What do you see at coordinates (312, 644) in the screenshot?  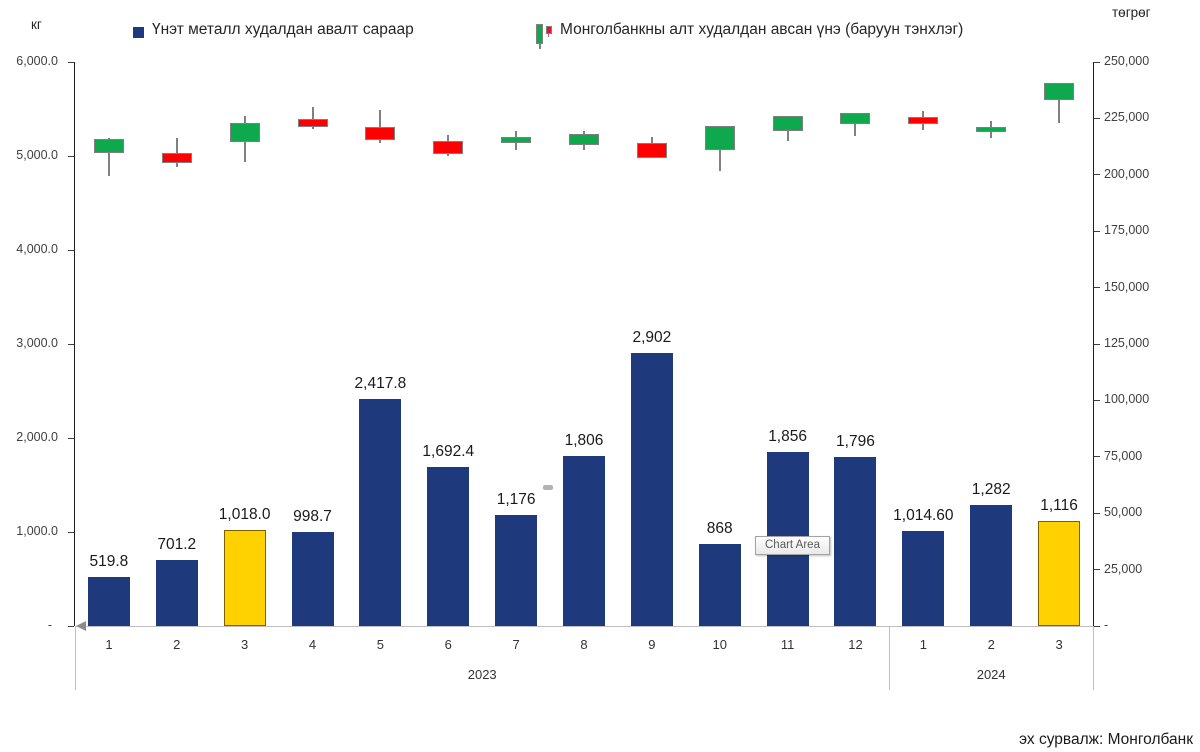 I see `month-label: 4` at bounding box center [312, 644].